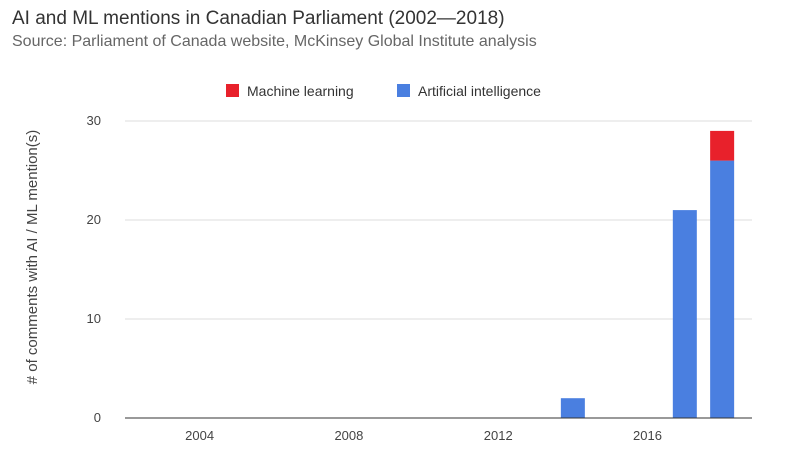 The width and height of the screenshot is (796, 476). What do you see at coordinates (647, 435) in the screenshot?
I see `x-tick-label-3: 2016` at bounding box center [647, 435].